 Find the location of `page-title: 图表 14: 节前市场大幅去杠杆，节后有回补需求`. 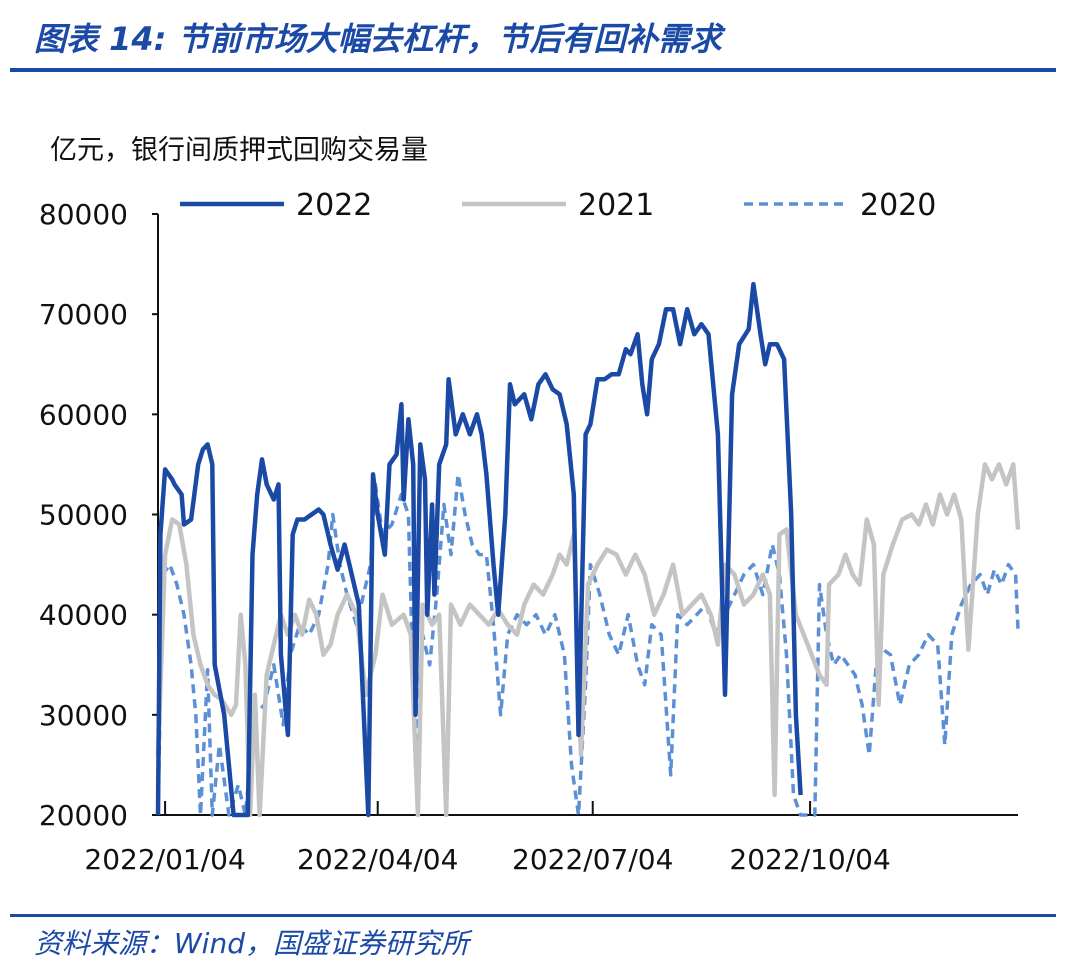

page-title: 图表 14: 节前市场大幅去杠杆，节后有回补需求 is located at coordinates (378, 39).